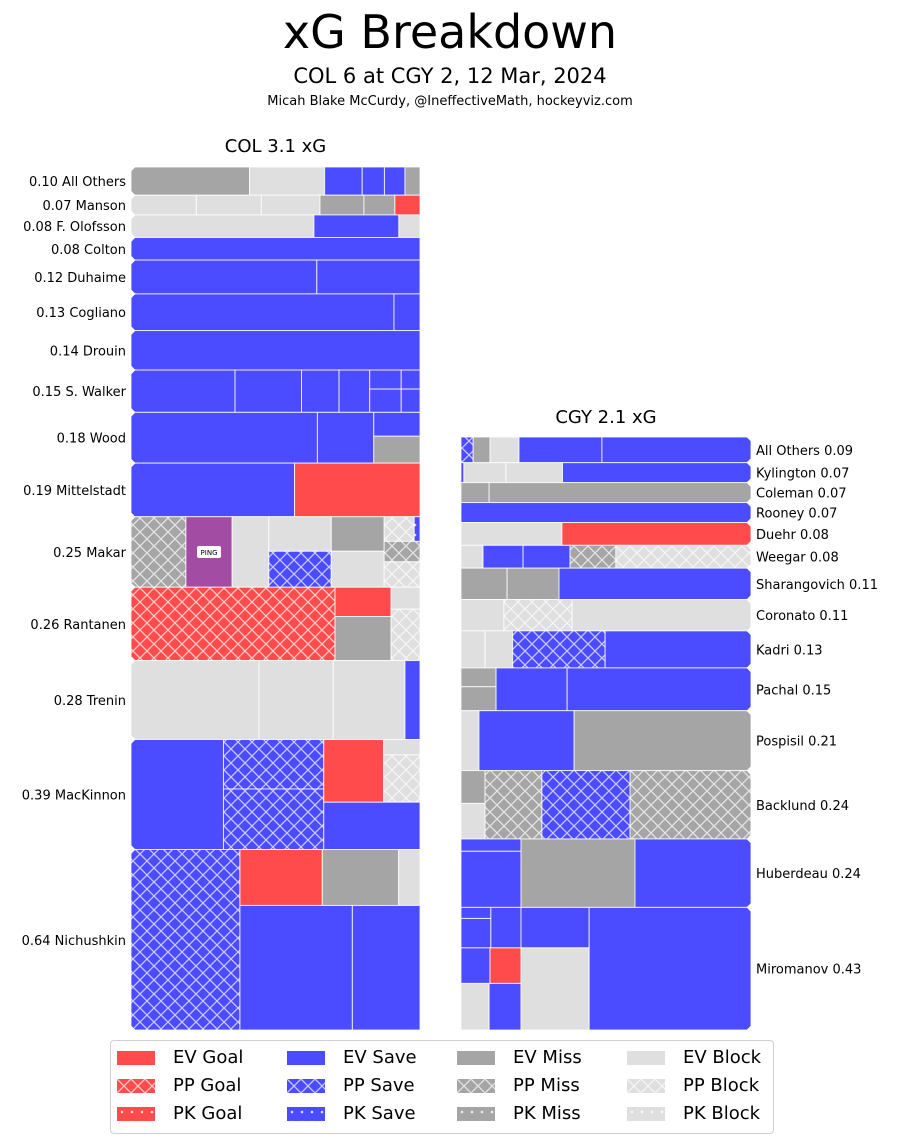 This screenshot has width=900, height=1142. Describe the element at coordinates (546, 1085) in the screenshot. I see `legend-label: PP Miss` at that location.